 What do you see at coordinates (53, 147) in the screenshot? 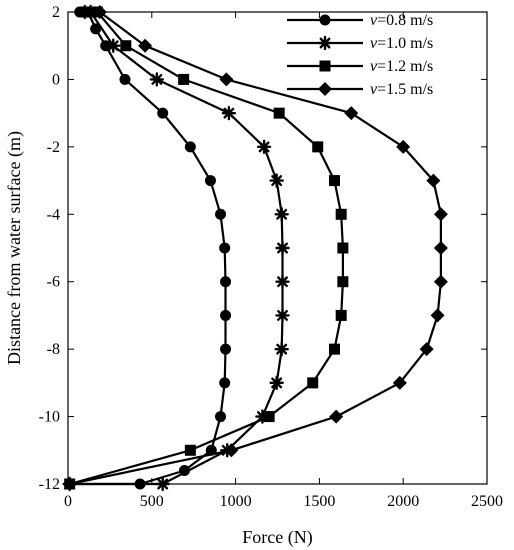
I see `y-tick-label: -2` at bounding box center [53, 147].